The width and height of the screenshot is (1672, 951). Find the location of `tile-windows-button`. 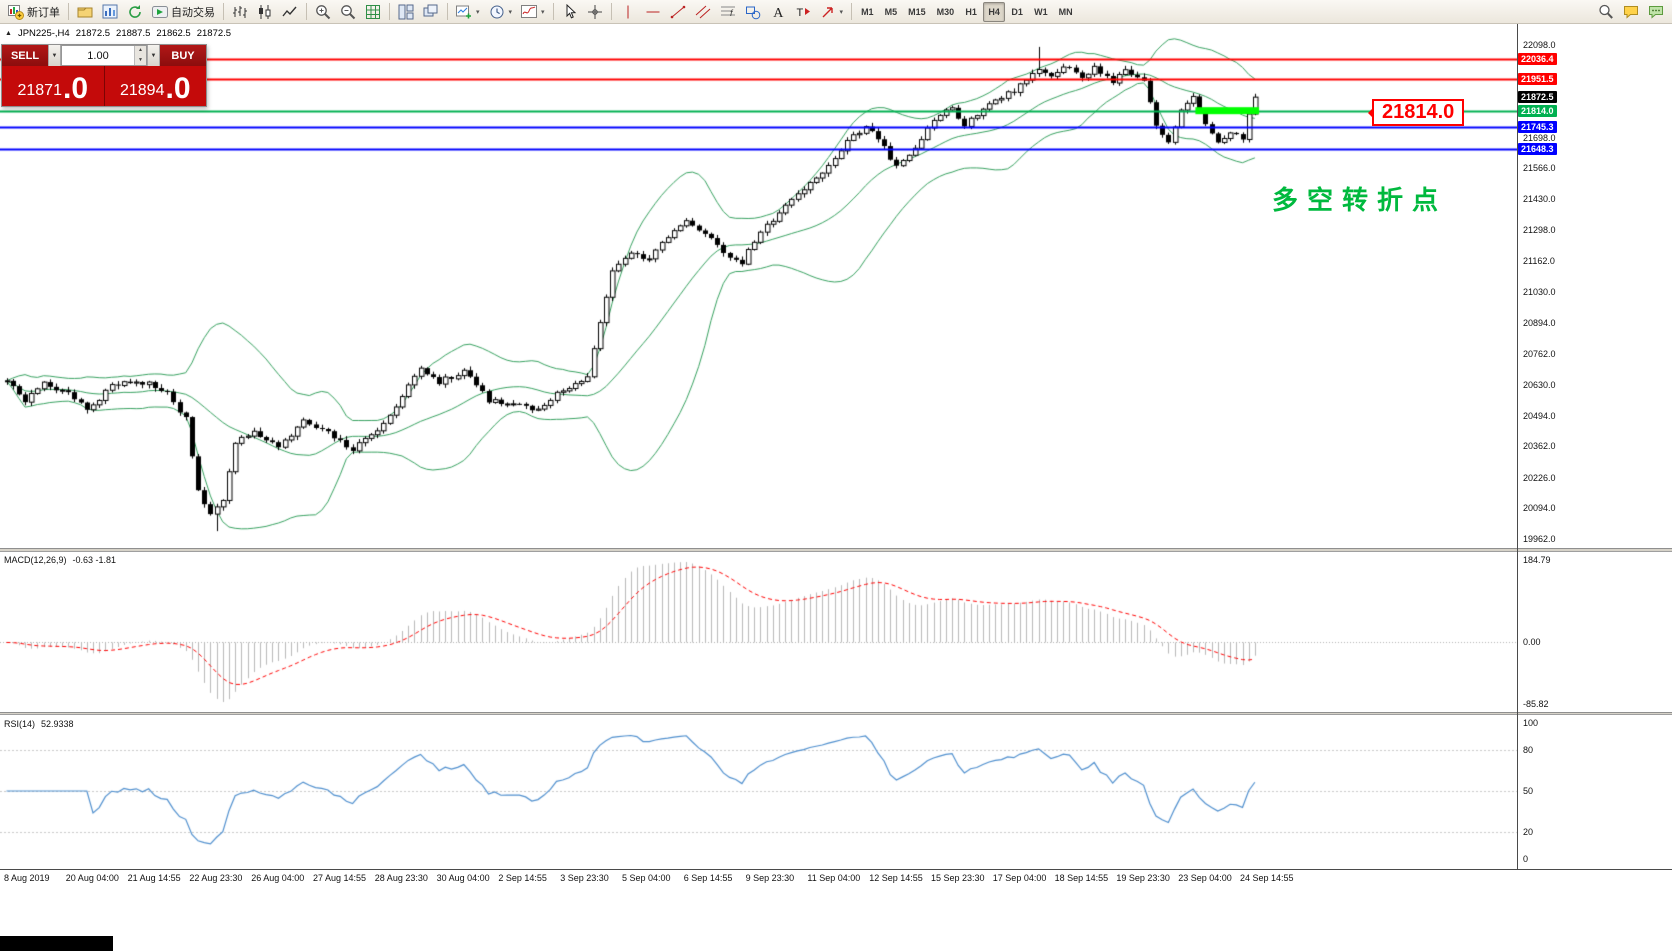

tile-windows-button is located at coordinates (406, 12).